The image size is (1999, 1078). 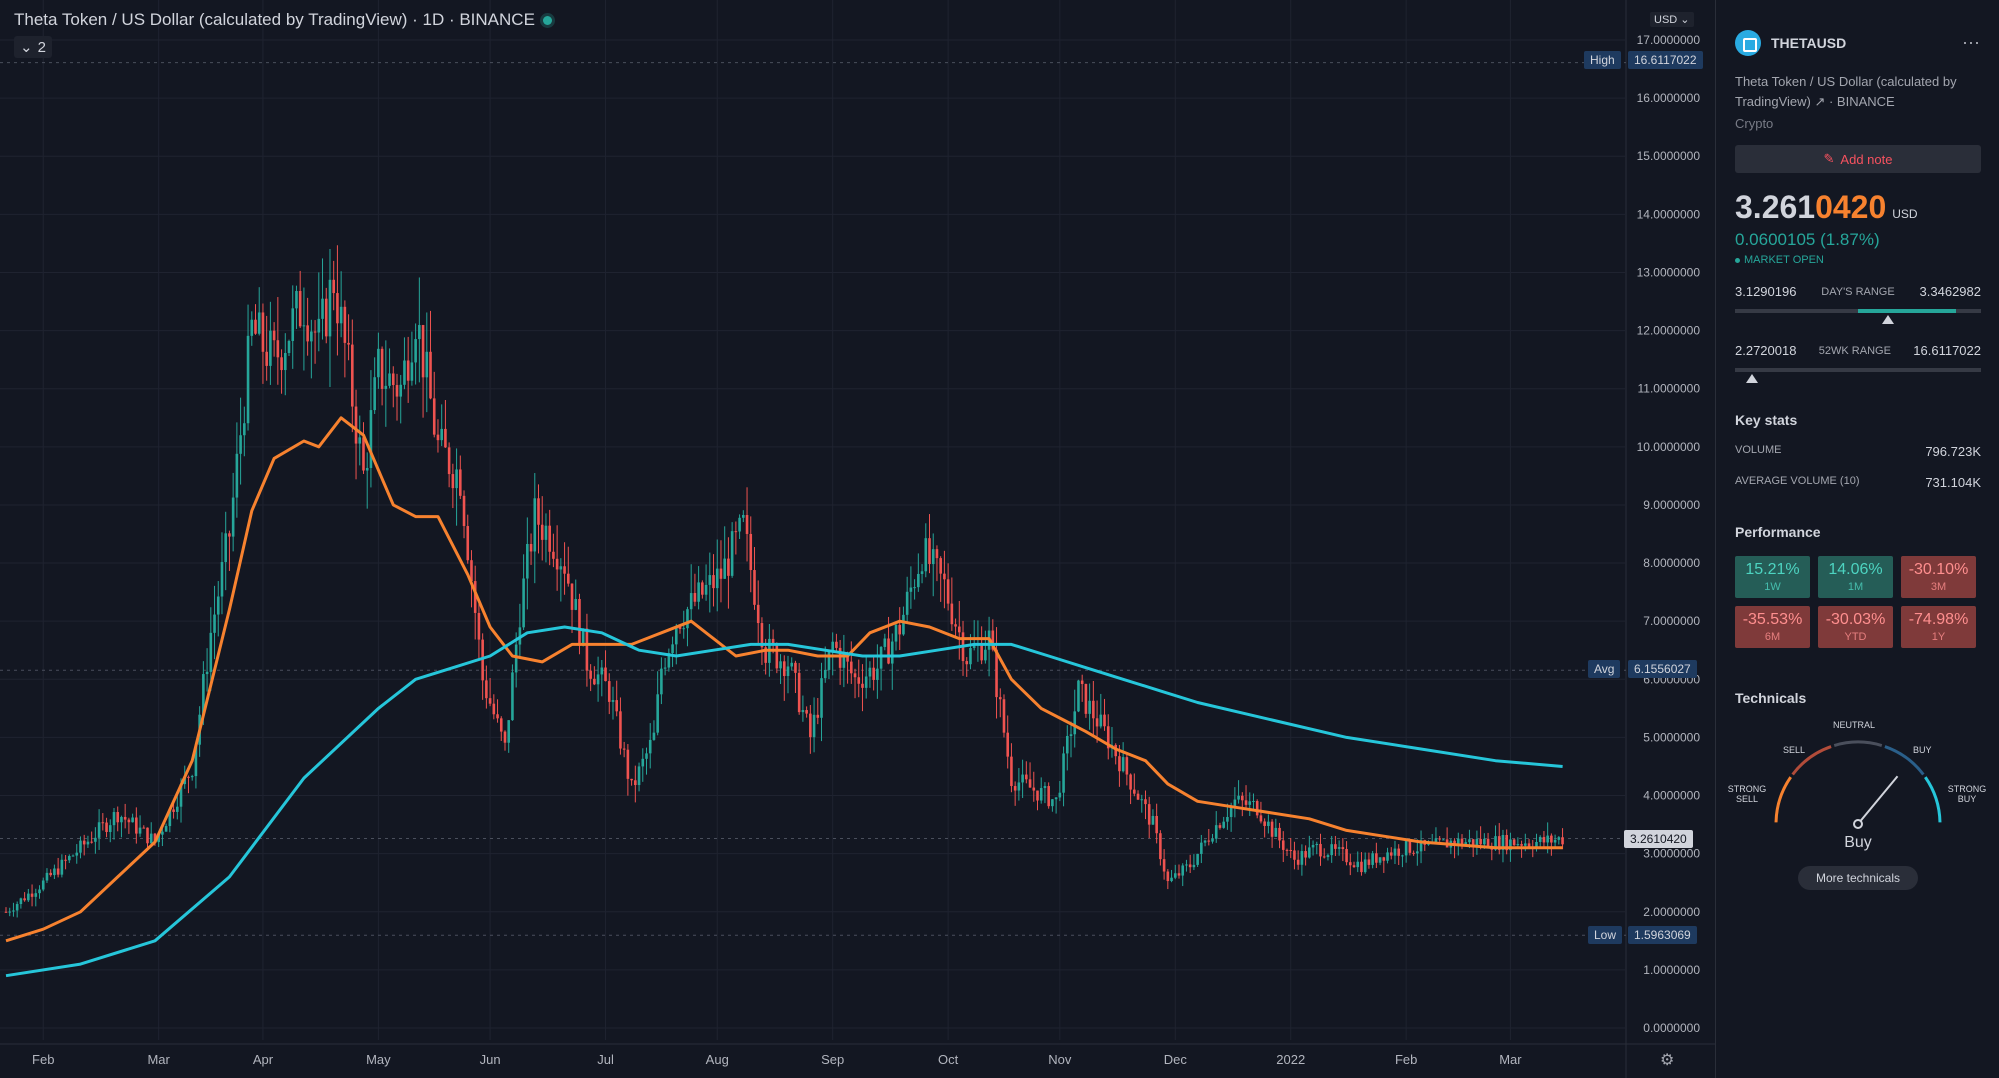 What do you see at coordinates (1672, 19) in the screenshot?
I see `currency-button: USD ⌄` at bounding box center [1672, 19].